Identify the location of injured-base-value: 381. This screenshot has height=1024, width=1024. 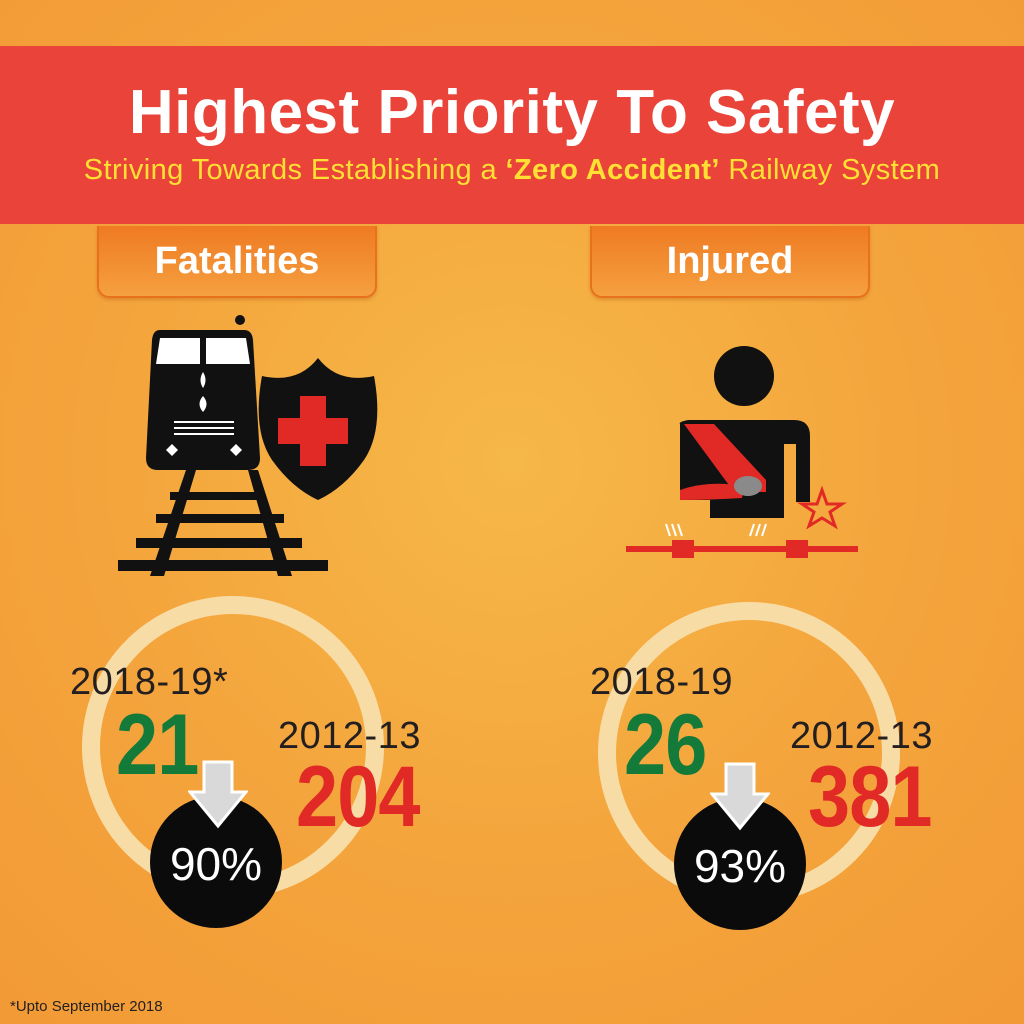
(870, 797).